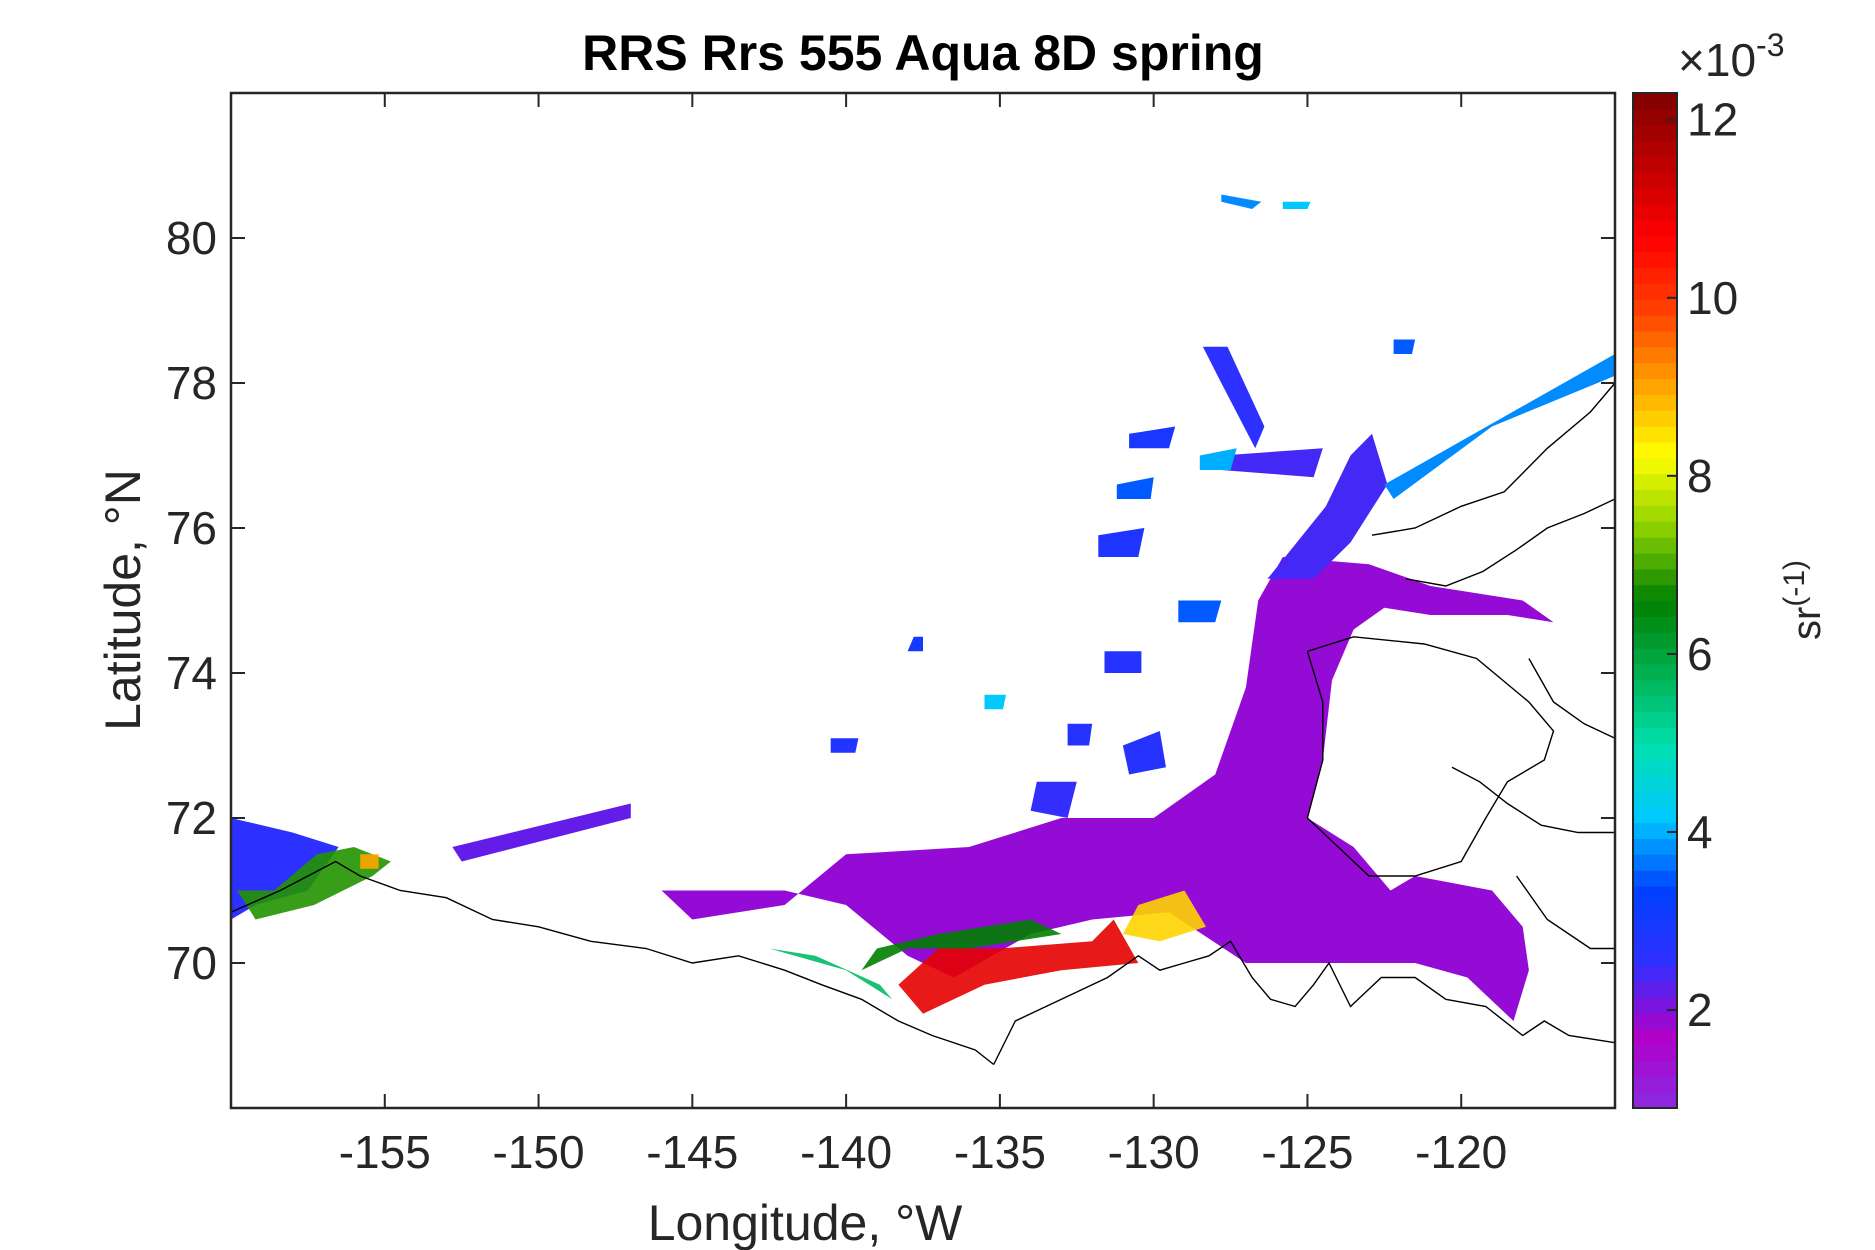 The image size is (1875, 1250). What do you see at coordinates (1000, 1152) in the screenshot?
I see `x-tick-label: -135` at bounding box center [1000, 1152].